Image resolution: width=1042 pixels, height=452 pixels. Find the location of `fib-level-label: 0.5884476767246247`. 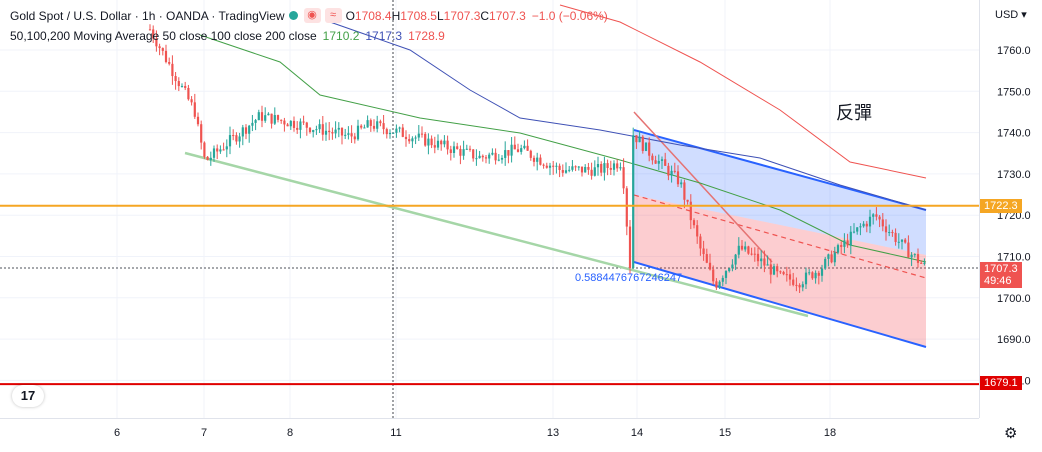

fib-level-label: 0.5884476767246247 is located at coordinates (629, 278).